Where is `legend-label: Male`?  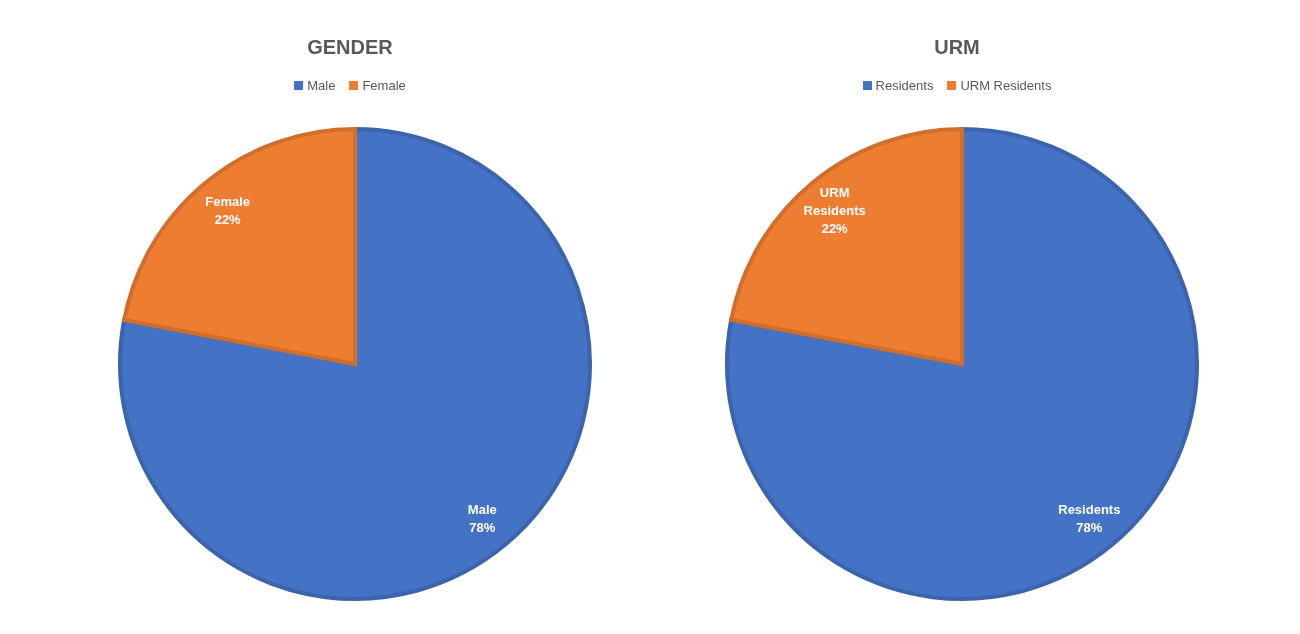
legend-label: Male is located at coordinates (321, 85).